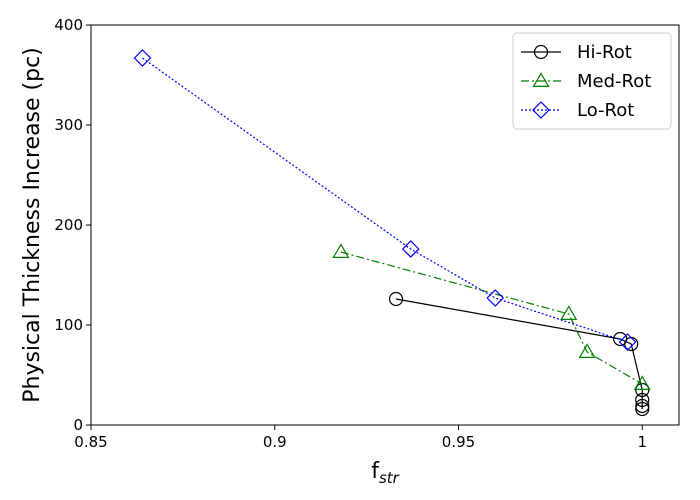 The width and height of the screenshot is (700, 500). I want to click on y-tick-label: 200, so click(68, 225).